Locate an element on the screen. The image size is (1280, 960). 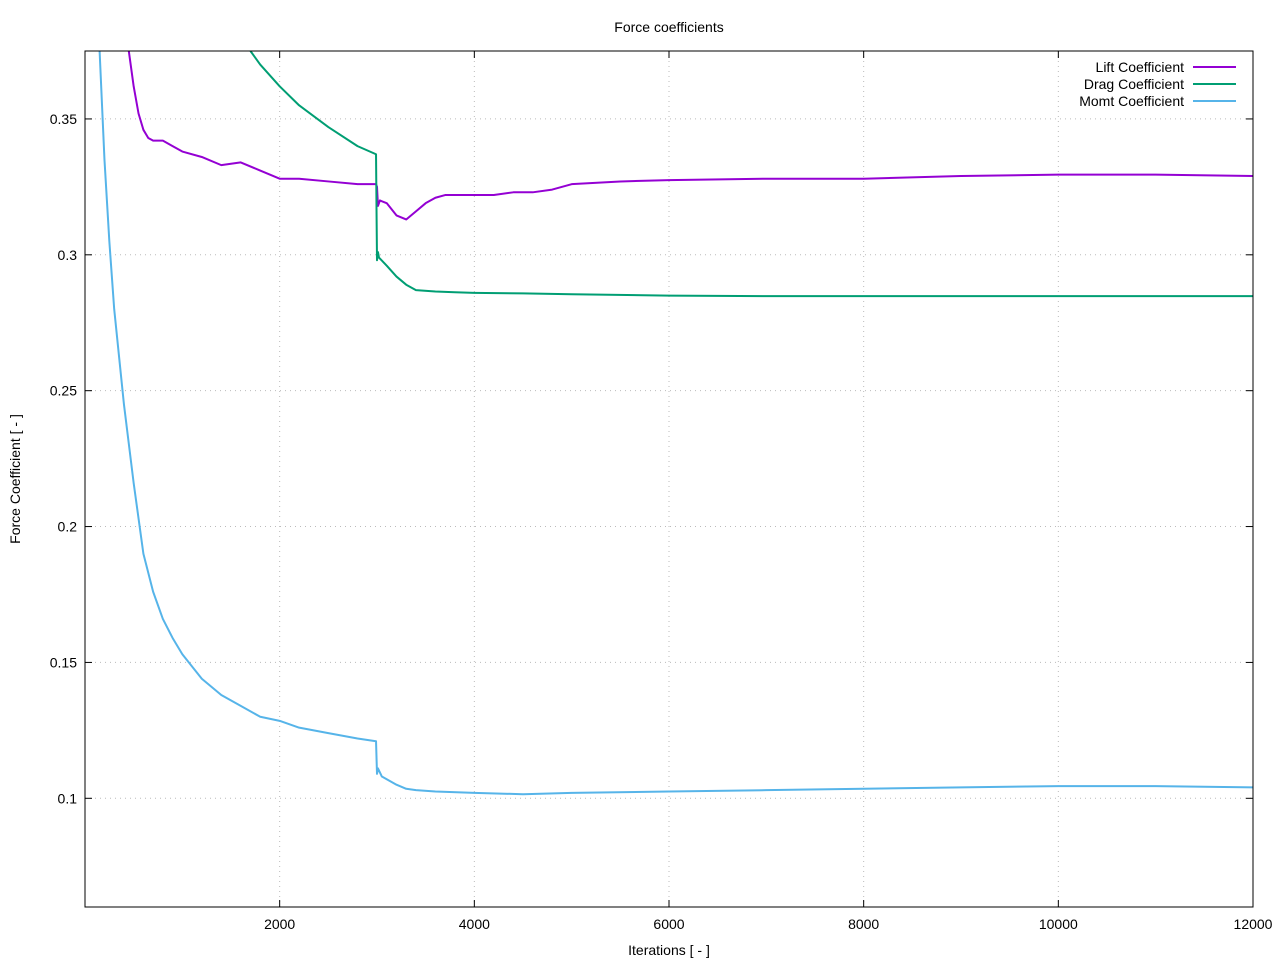
x-tick-label: 8000 is located at coordinates (863, 924).